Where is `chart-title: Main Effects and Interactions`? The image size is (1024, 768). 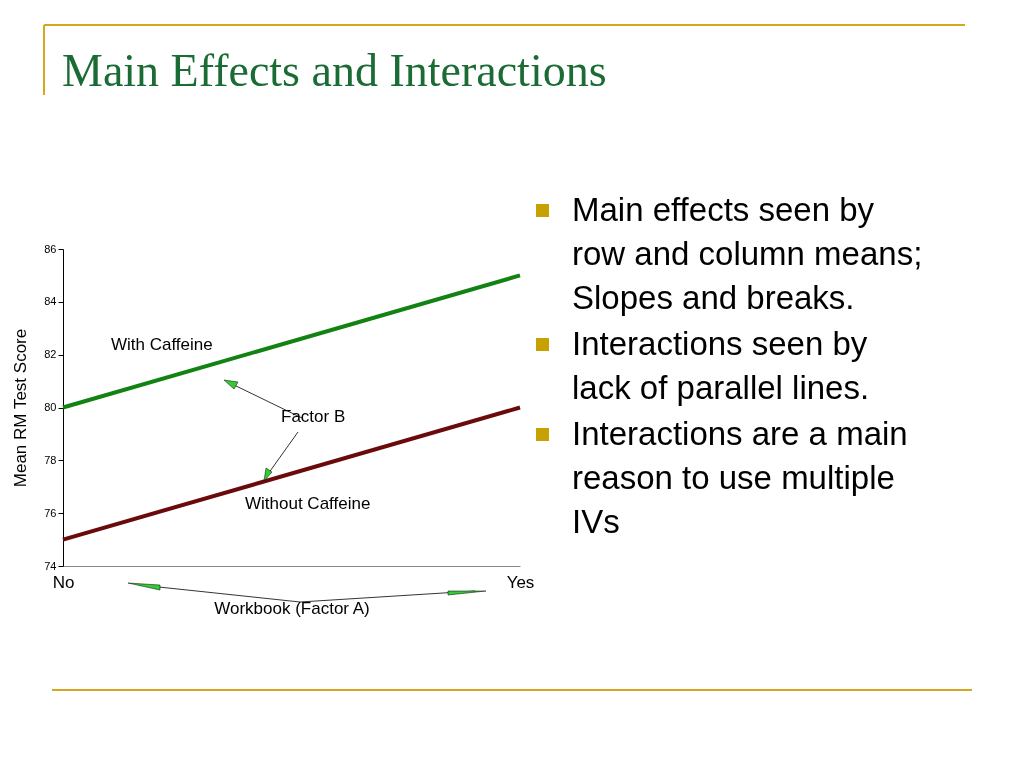
chart-title: Main Effects and Interactions is located at coordinates (334, 70).